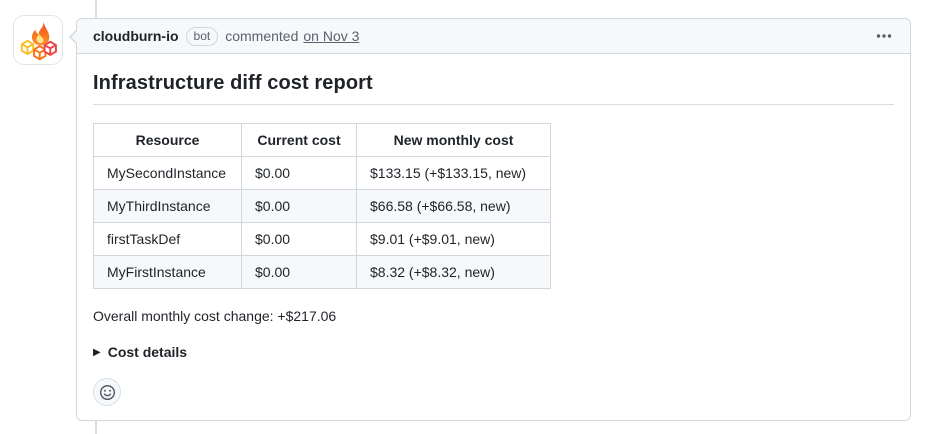 The width and height of the screenshot is (931, 434). What do you see at coordinates (299, 140) in the screenshot?
I see `column-header-current-cost: Current cost` at bounding box center [299, 140].